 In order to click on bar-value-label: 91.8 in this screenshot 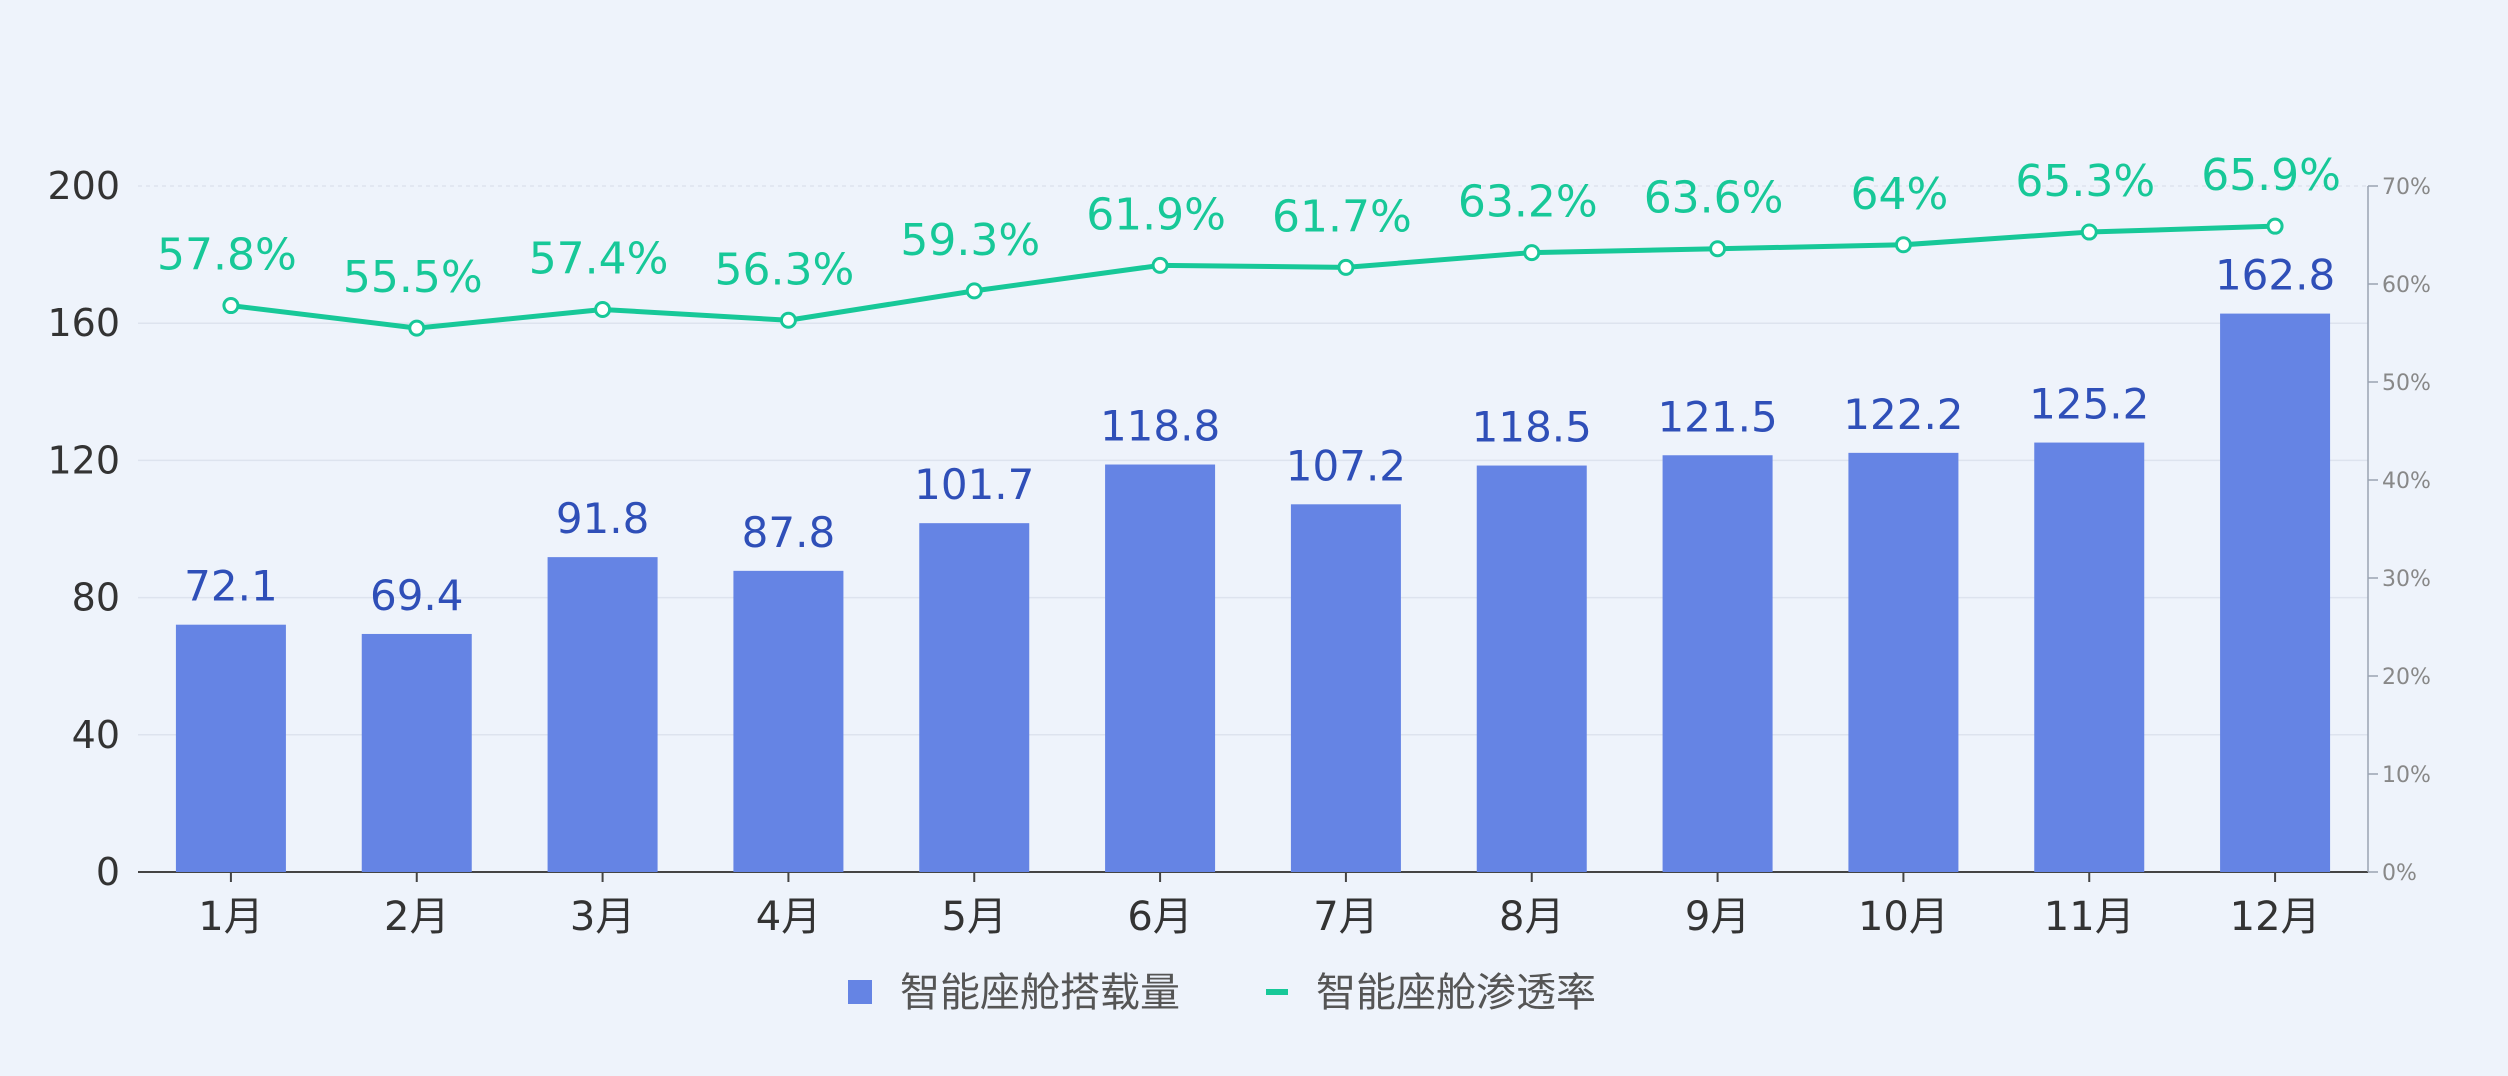, I will do `click(603, 518)`.